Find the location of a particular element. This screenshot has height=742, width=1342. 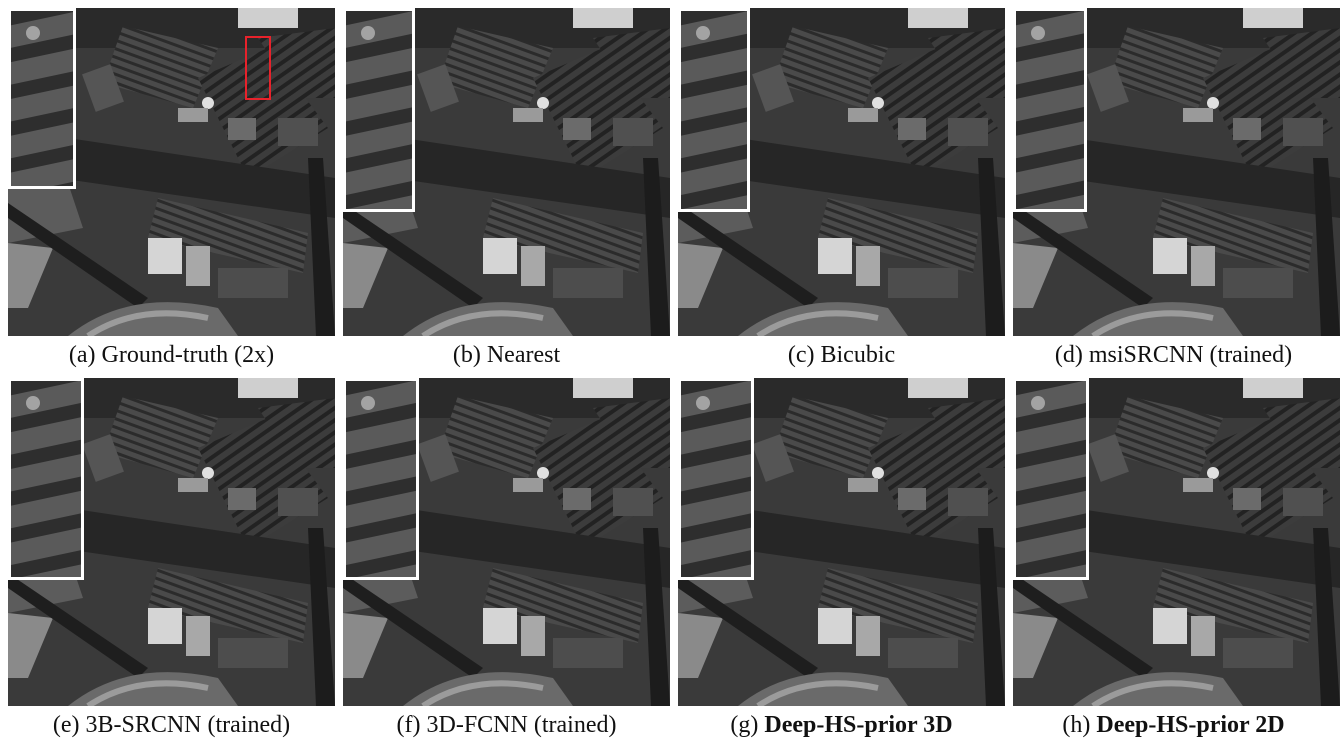

zoom-inset-c is located at coordinates (714, 110).